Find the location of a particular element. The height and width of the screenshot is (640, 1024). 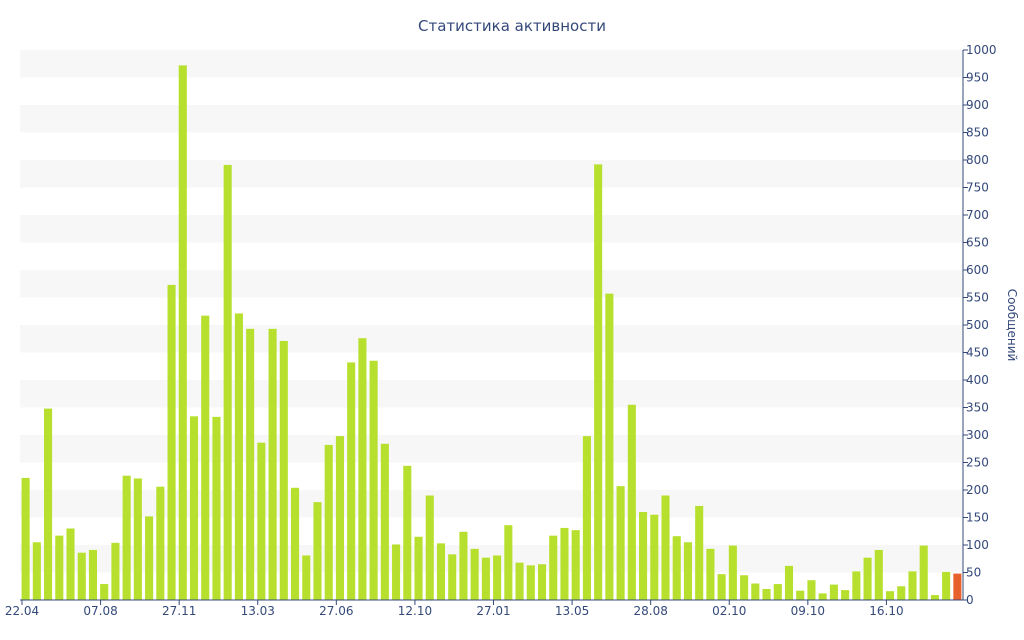

y-tick-label: 250 is located at coordinates (977, 463).